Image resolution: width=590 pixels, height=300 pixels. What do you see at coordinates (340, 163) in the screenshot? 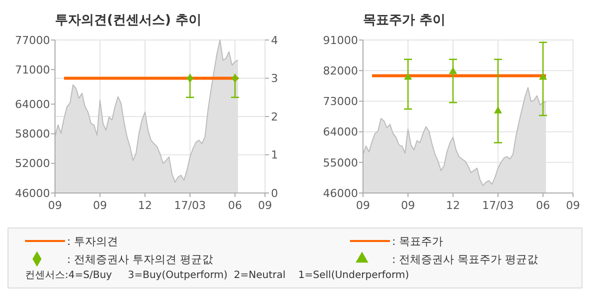
I see `y-tick-label: 55000` at bounding box center [340, 163].